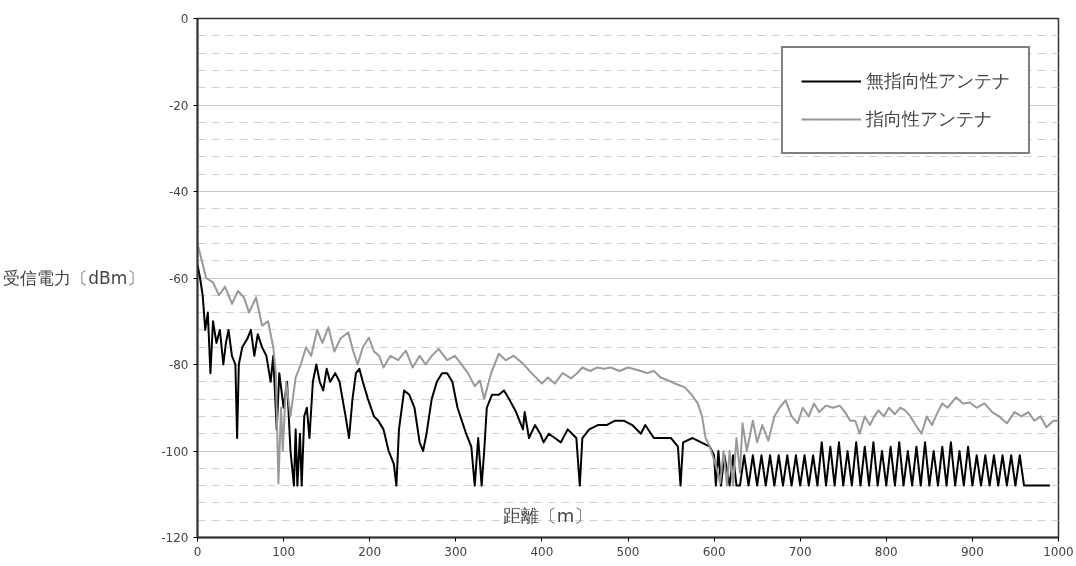 The height and width of the screenshot is (566, 1076). Describe the element at coordinates (178, 278) in the screenshot. I see `y-tick-label: -60` at that location.